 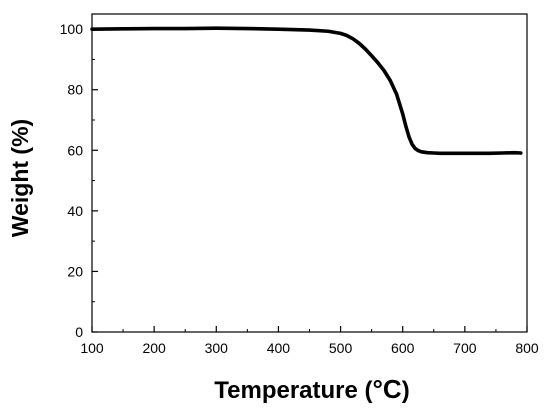 What do you see at coordinates (403, 348) in the screenshot?
I see `x-tick-label-600: 600` at bounding box center [403, 348].